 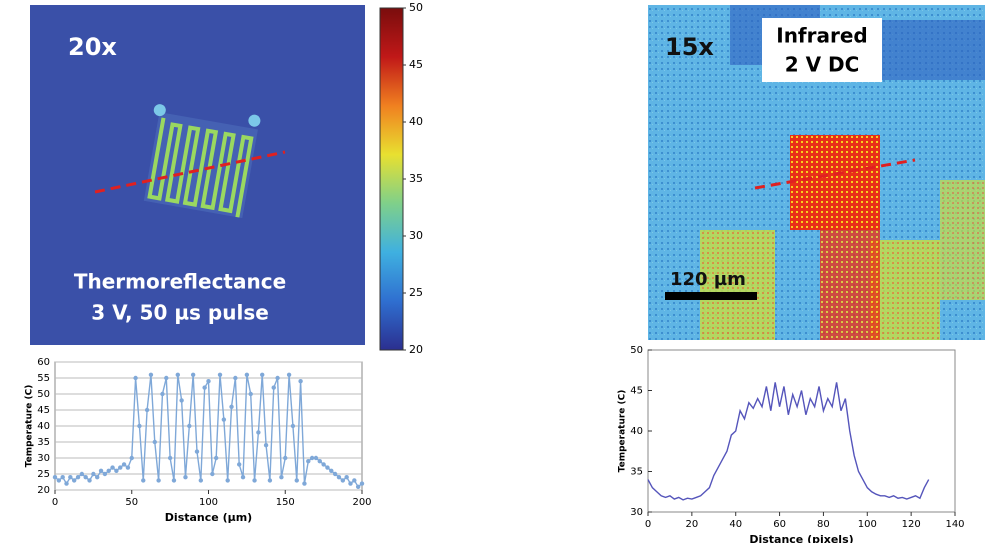 I want to click on x-tick-label: 80, so click(x=823, y=524).